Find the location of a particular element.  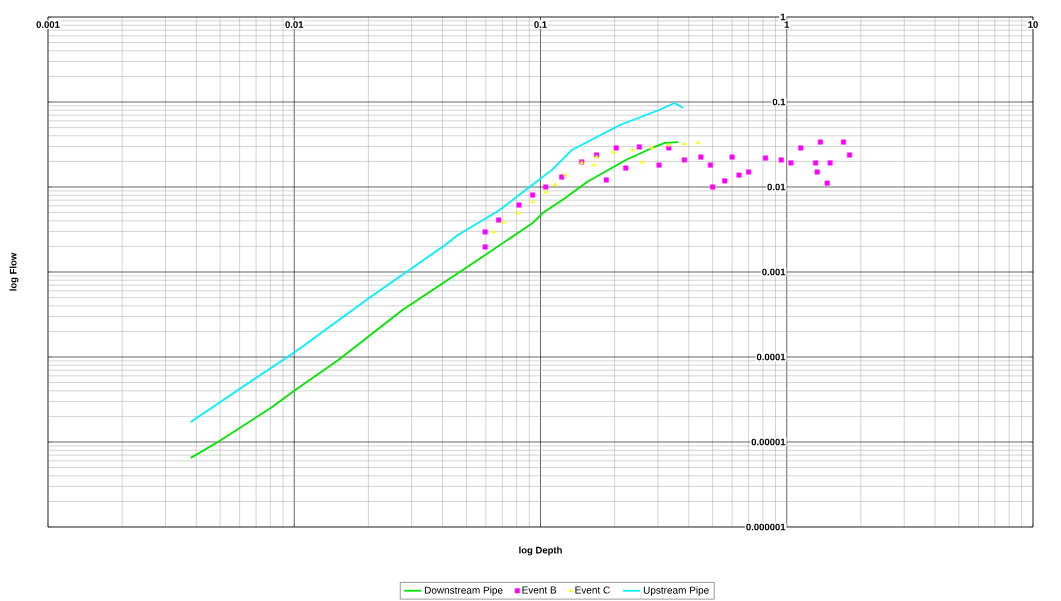

x-tick-label: 0.001 is located at coordinates (48, 24).